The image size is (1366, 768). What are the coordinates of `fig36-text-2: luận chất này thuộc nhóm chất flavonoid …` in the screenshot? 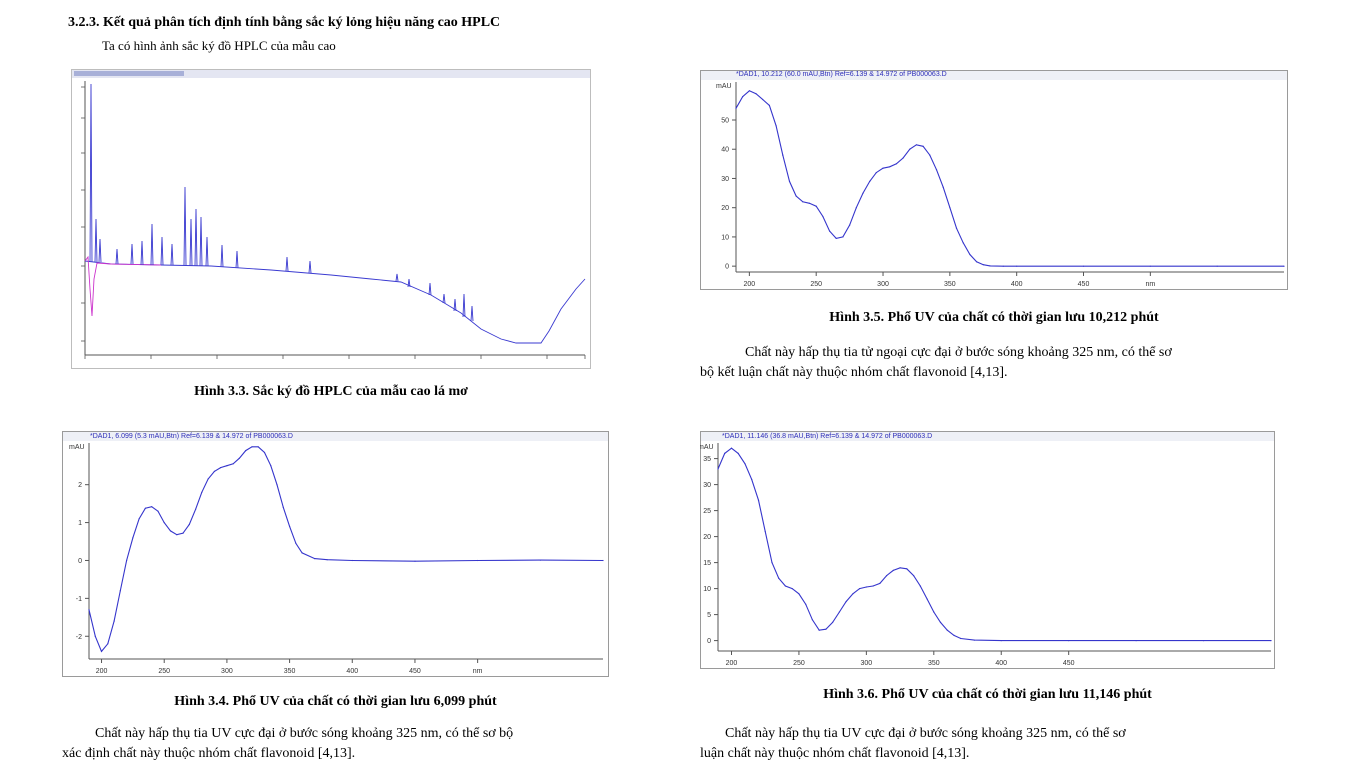 It's located at (835, 753).